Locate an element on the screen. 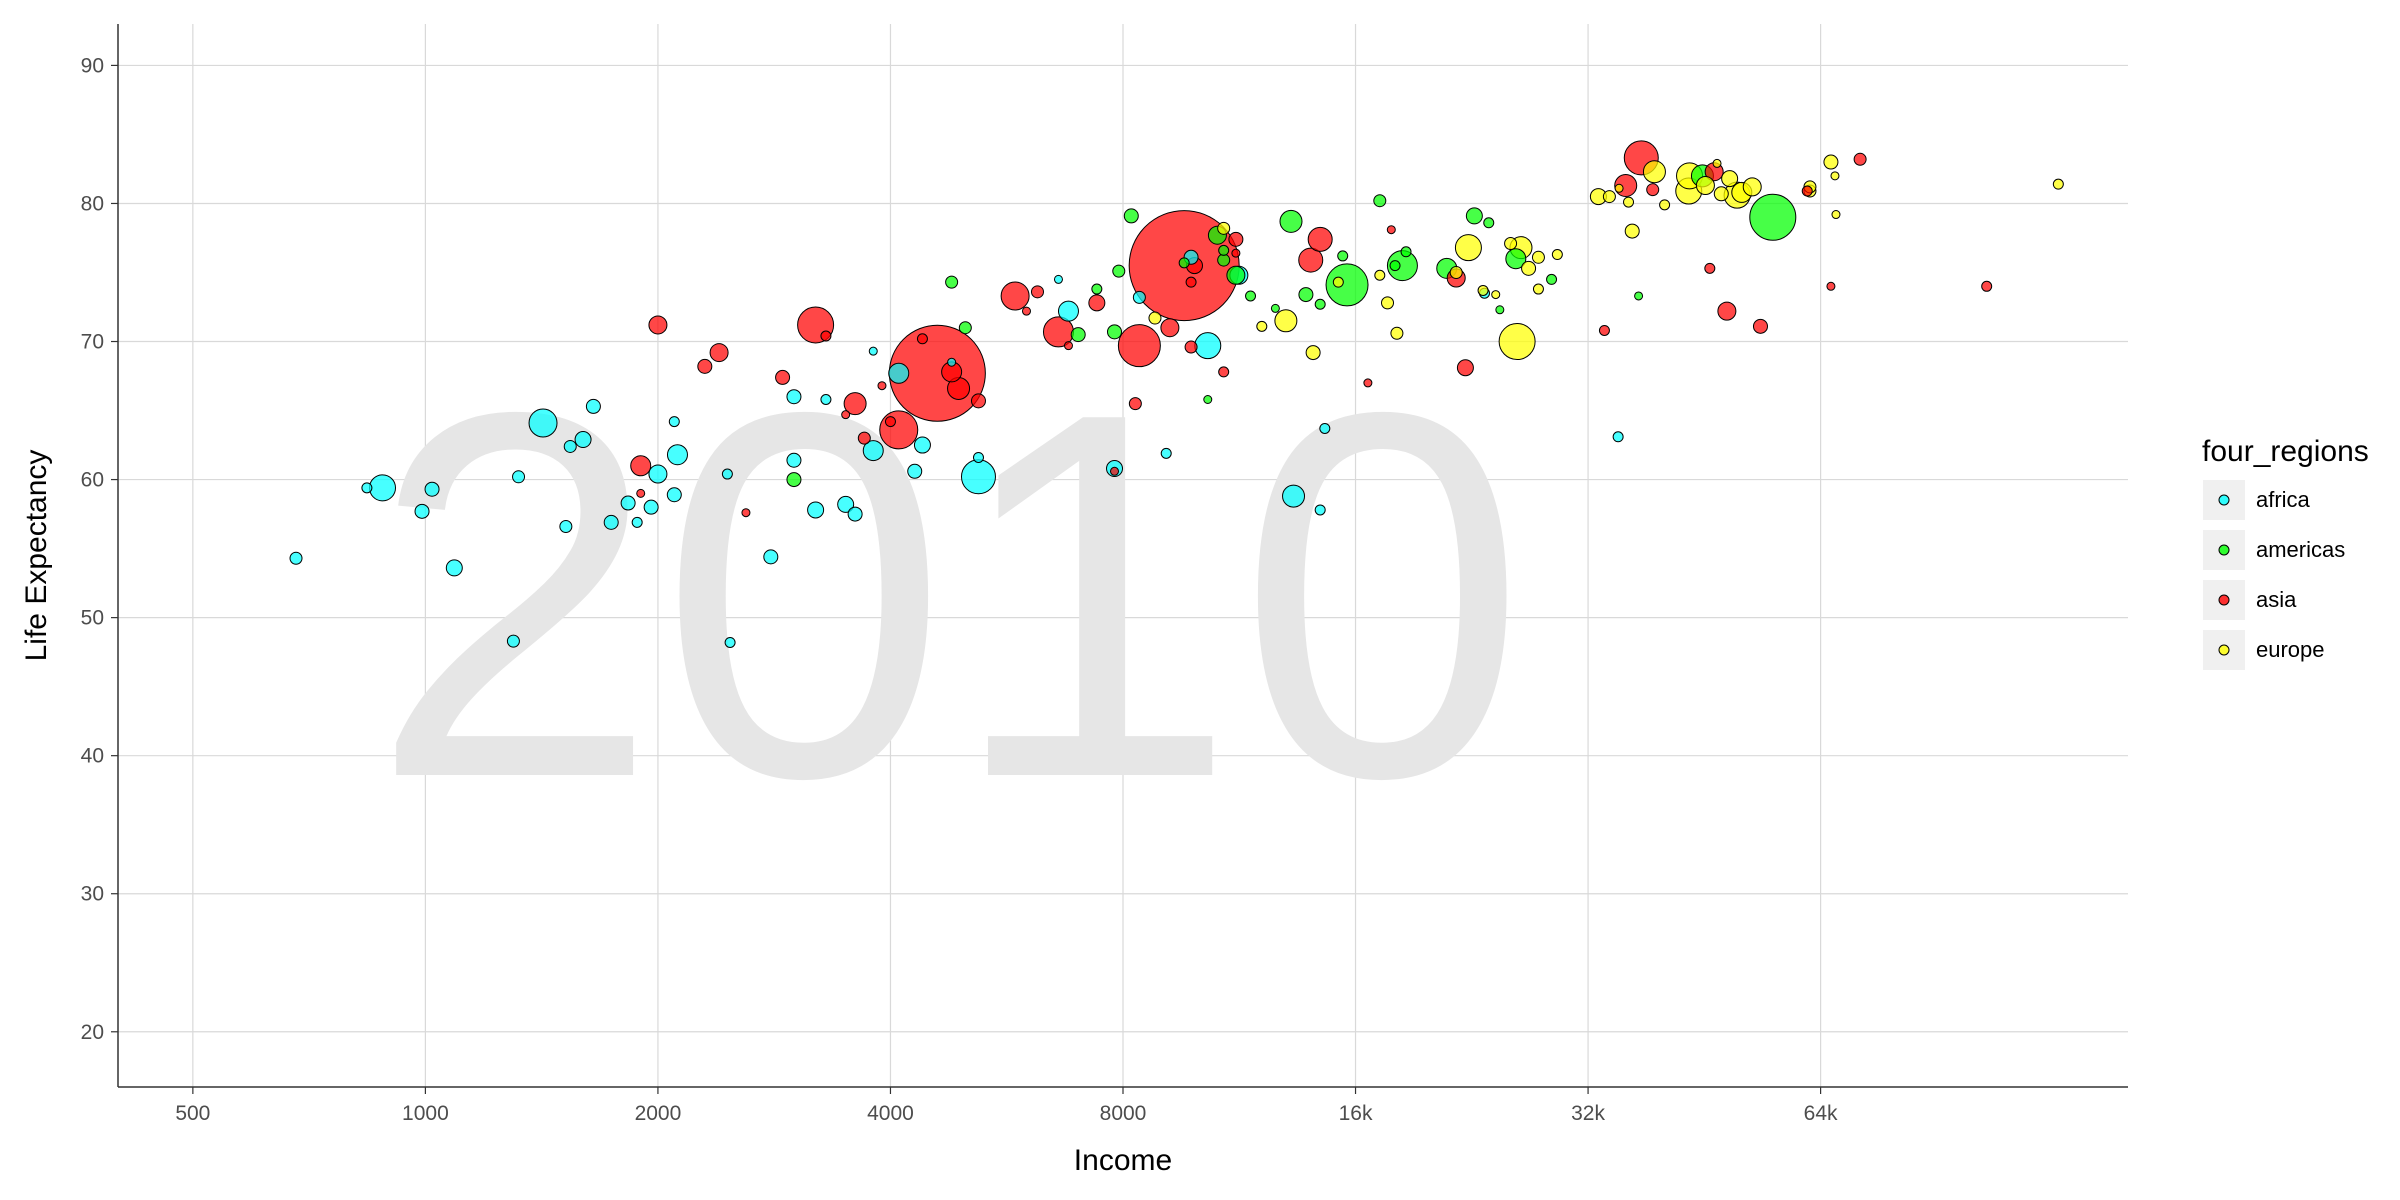 Image resolution: width=2400 pixels, height=1200 pixels. legend-title: four_regions is located at coordinates (2285, 451).